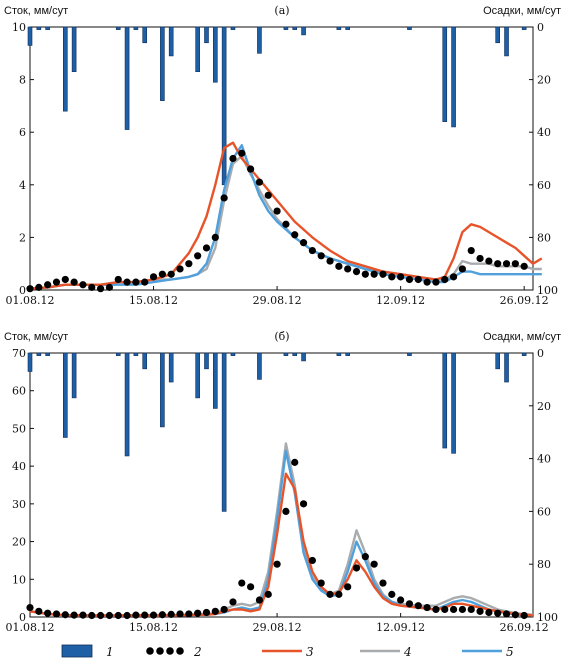  I want to click on y-tick-label: 10, so click(19, 27).